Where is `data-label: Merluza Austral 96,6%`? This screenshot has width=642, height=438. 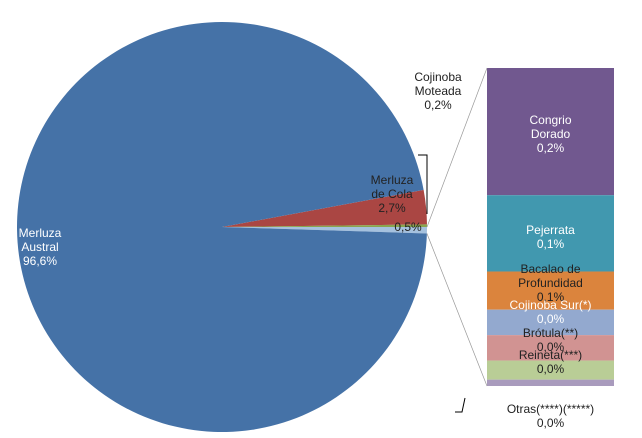 data-label: Merluza Austral 96,6% is located at coordinates (40, 247).